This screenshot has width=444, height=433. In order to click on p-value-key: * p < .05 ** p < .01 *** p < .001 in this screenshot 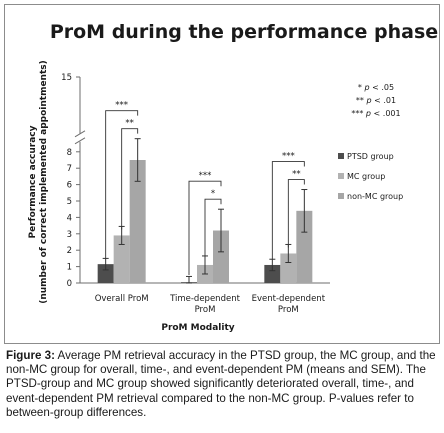, I will do `click(375, 100)`.